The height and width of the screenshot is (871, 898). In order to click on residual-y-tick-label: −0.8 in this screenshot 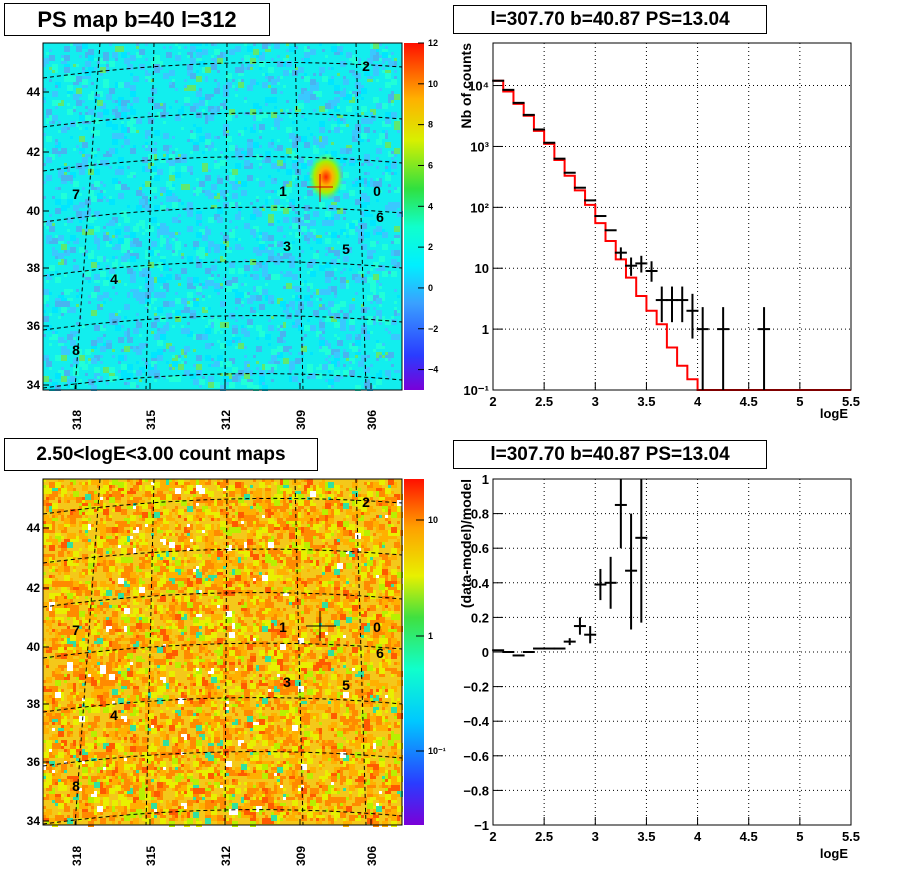, I will do `click(476, 790)`.